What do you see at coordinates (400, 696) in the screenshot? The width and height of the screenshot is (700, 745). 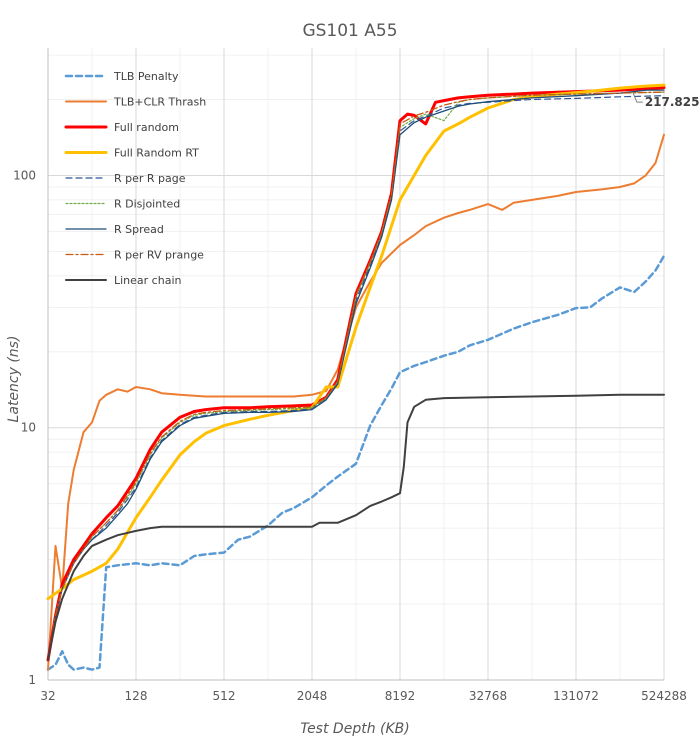 I see `x-tick-label: 8192` at bounding box center [400, 696].